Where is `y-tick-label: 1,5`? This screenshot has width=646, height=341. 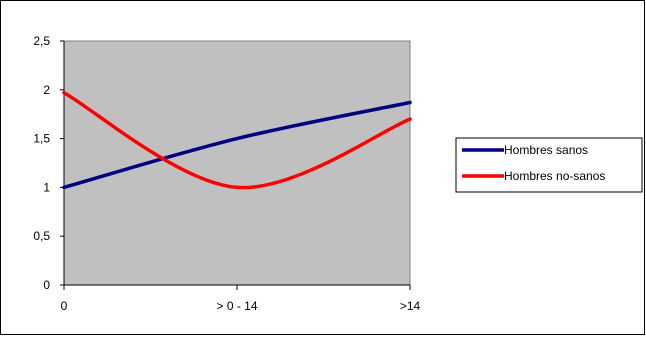 y-tick-label: 1,5 is located at coordinates (41, 139).